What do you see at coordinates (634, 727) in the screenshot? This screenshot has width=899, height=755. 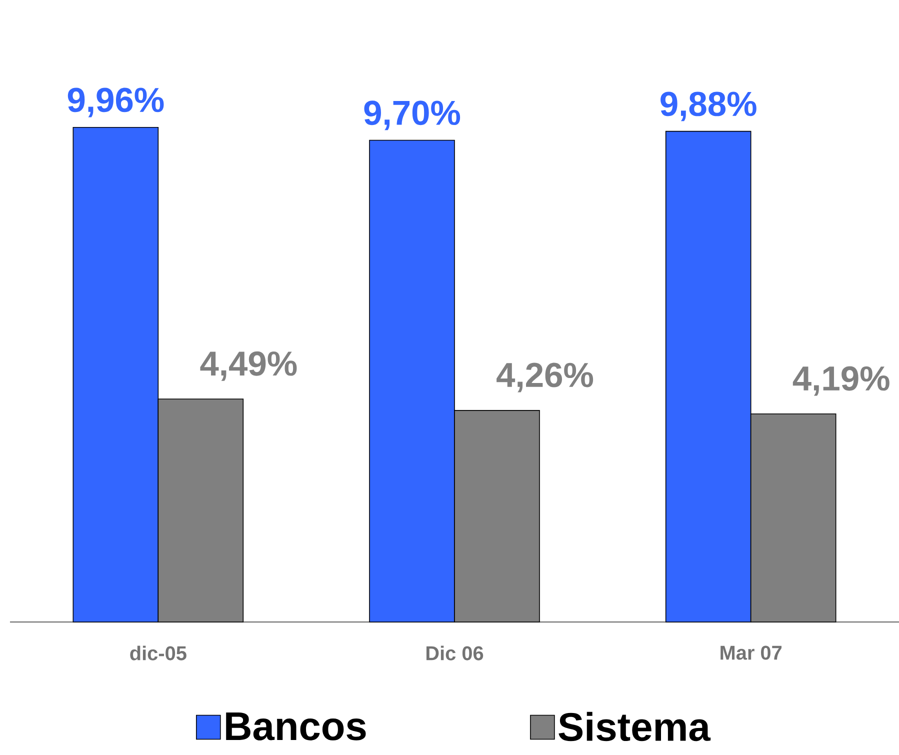 I see `legend-label: Sistema` at bounding box center [634, 727].